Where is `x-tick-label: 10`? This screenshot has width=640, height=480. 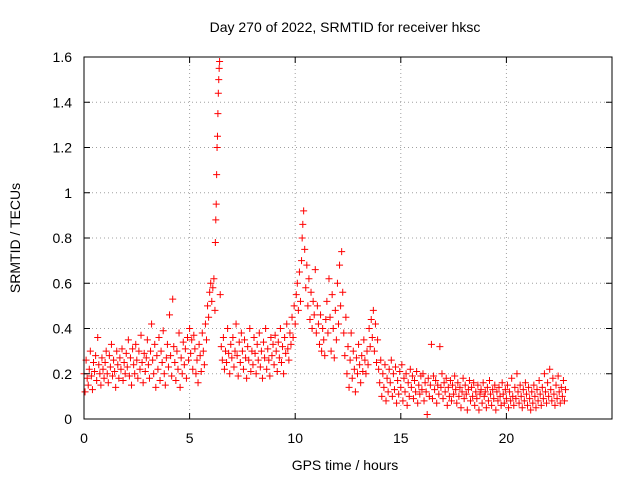
x-tick-label: 10 is located at coordinates (295, 438).